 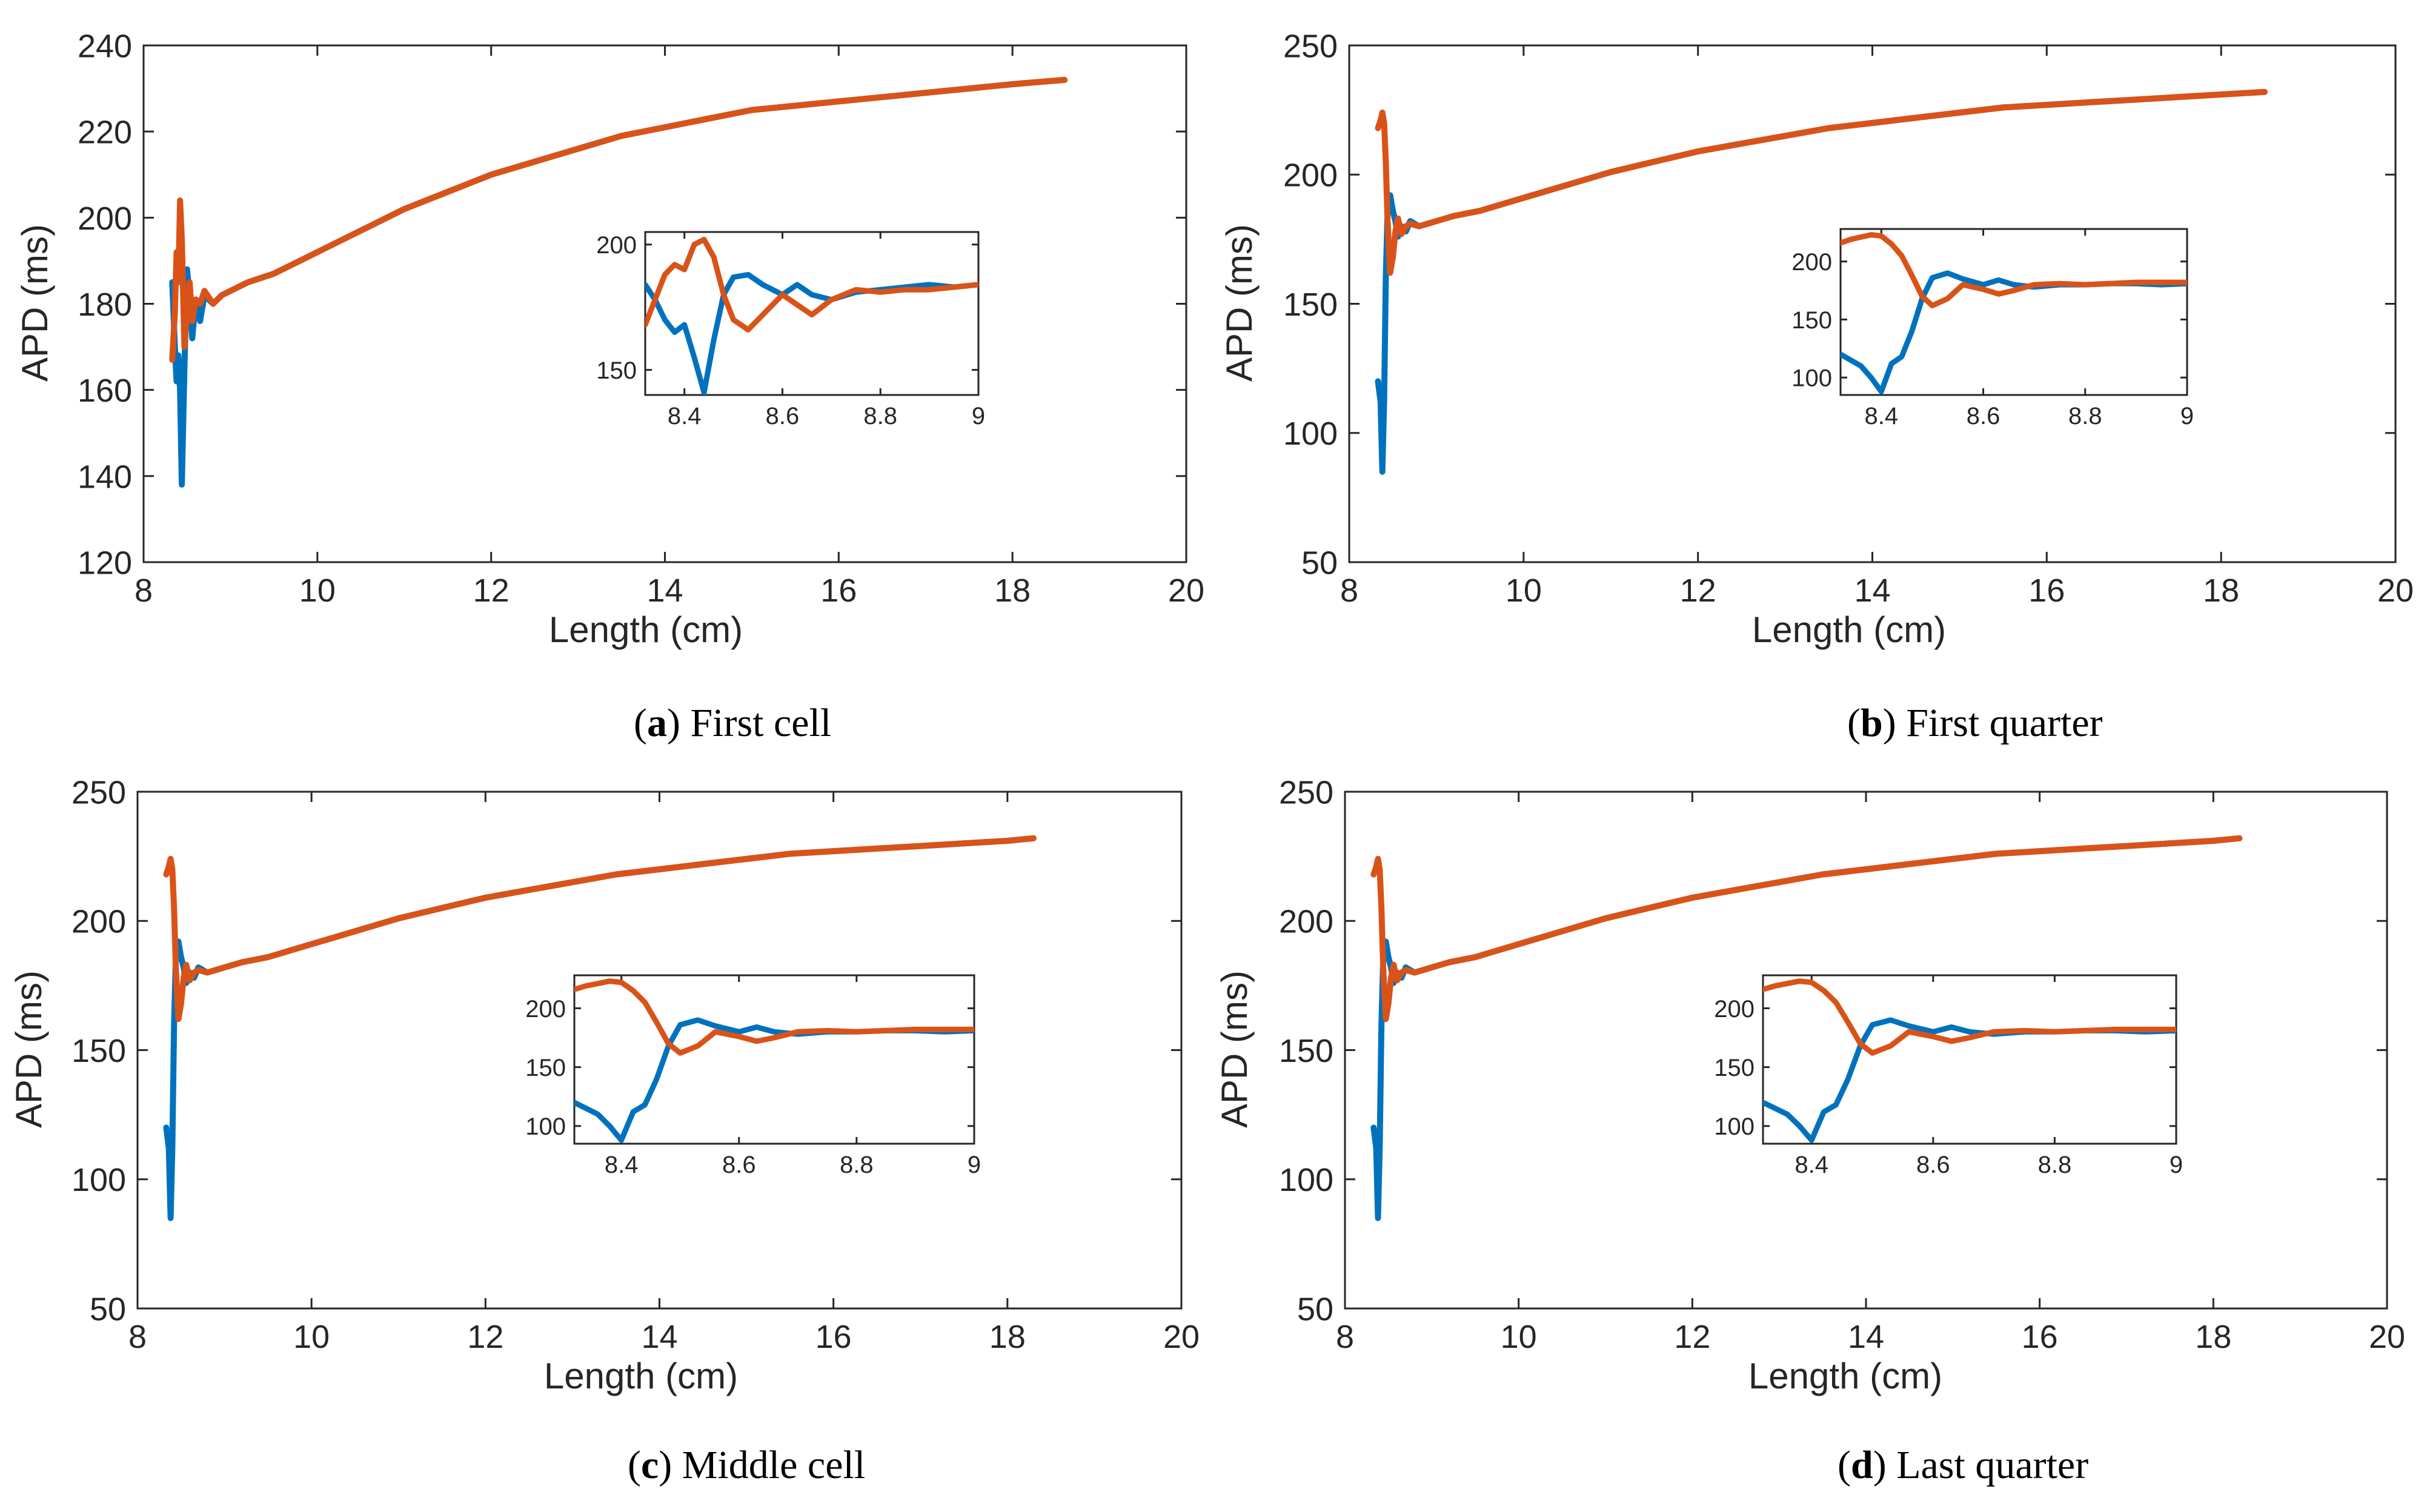 I want to click on panel-c-ytick-label: 250, so click(x=98, y=792).